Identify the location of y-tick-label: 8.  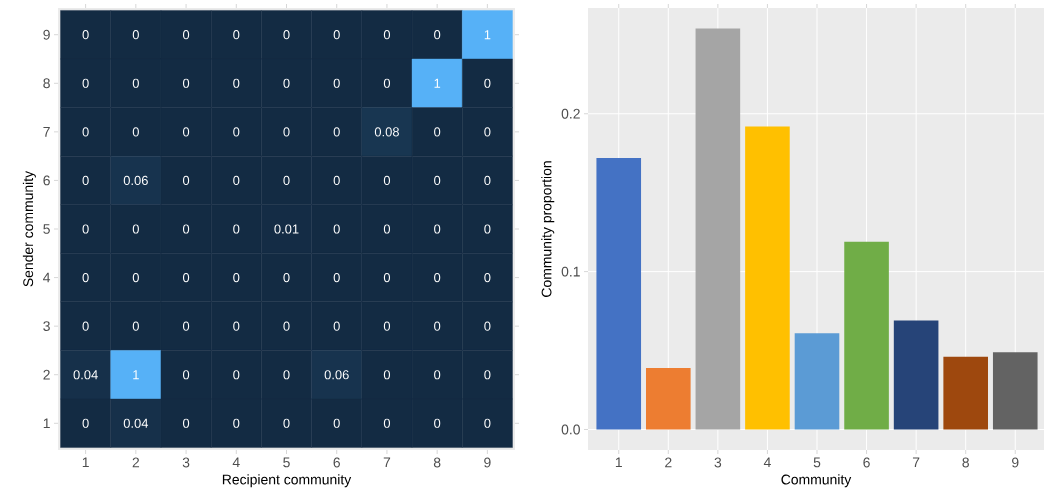
(46, 83).